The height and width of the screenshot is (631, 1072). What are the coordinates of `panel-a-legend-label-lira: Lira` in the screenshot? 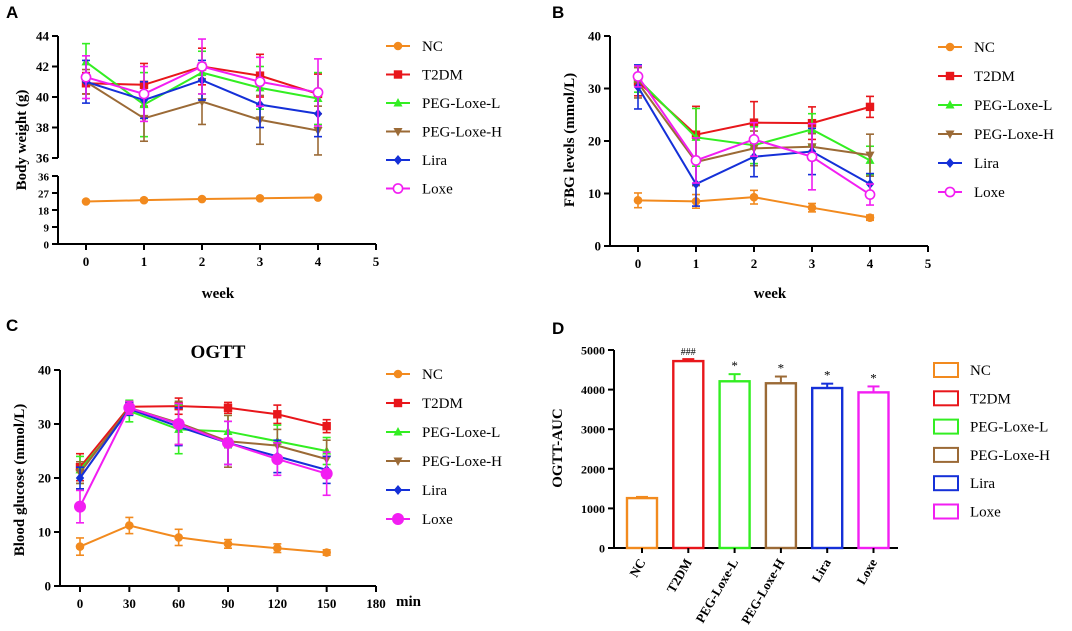 It's located at (434, 161).